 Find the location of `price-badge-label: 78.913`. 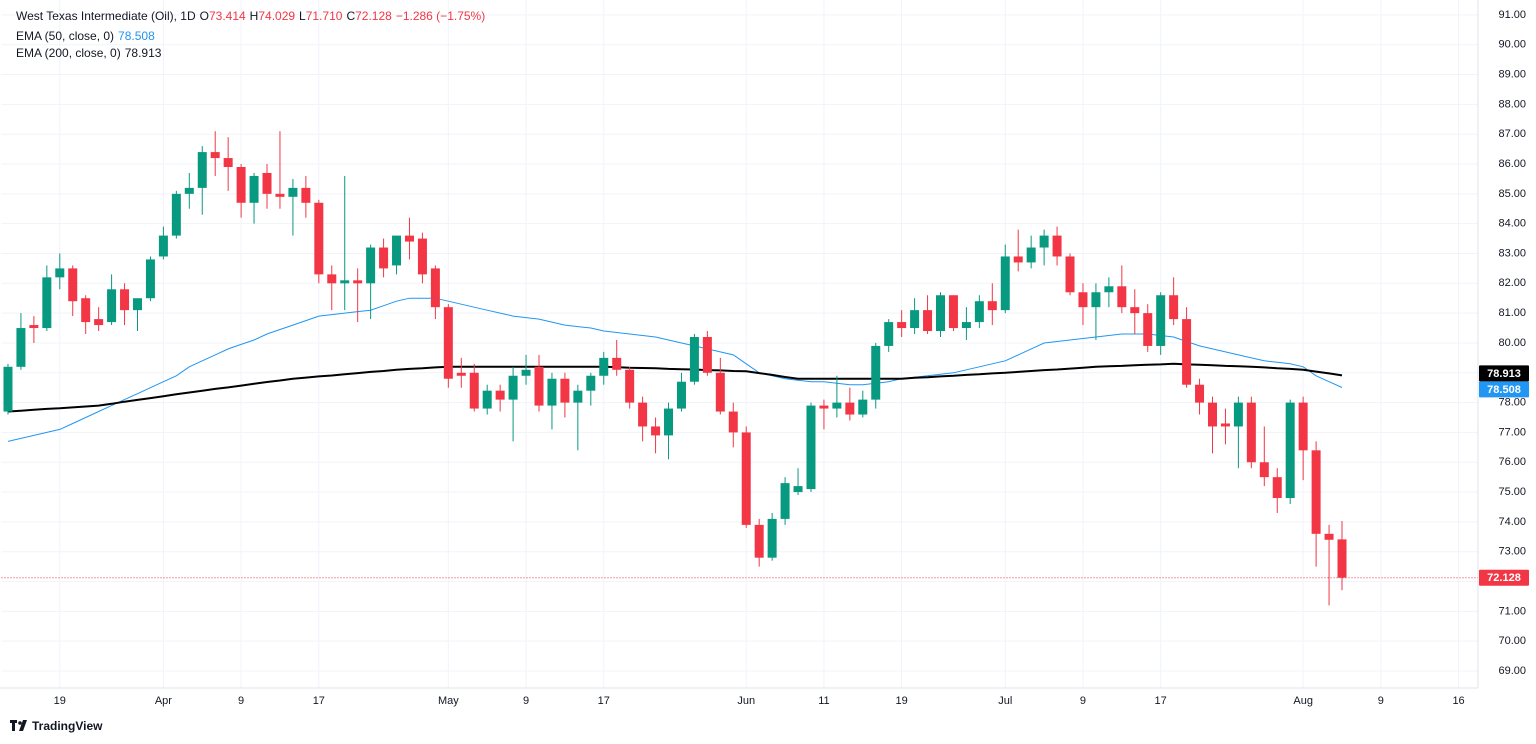

price-badge-label: 78.913 is located at coordinates (1504, 374).